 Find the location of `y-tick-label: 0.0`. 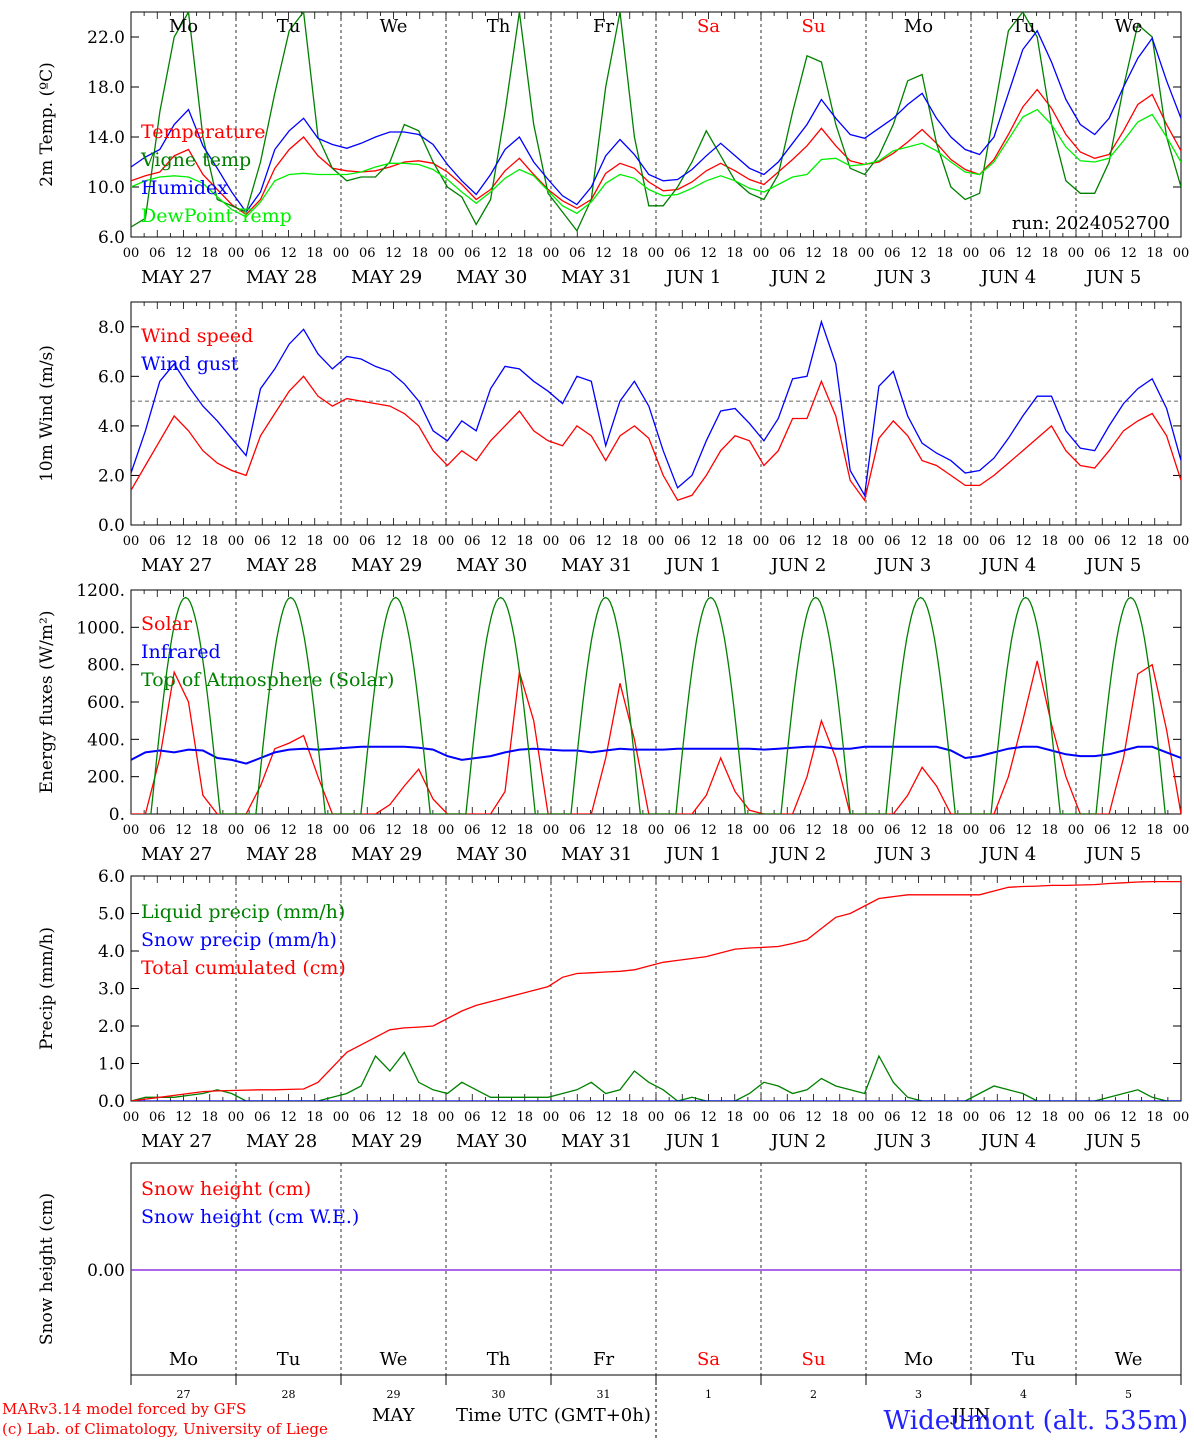

y-tick-label: 0.0 is located at coordinates (111, 526).